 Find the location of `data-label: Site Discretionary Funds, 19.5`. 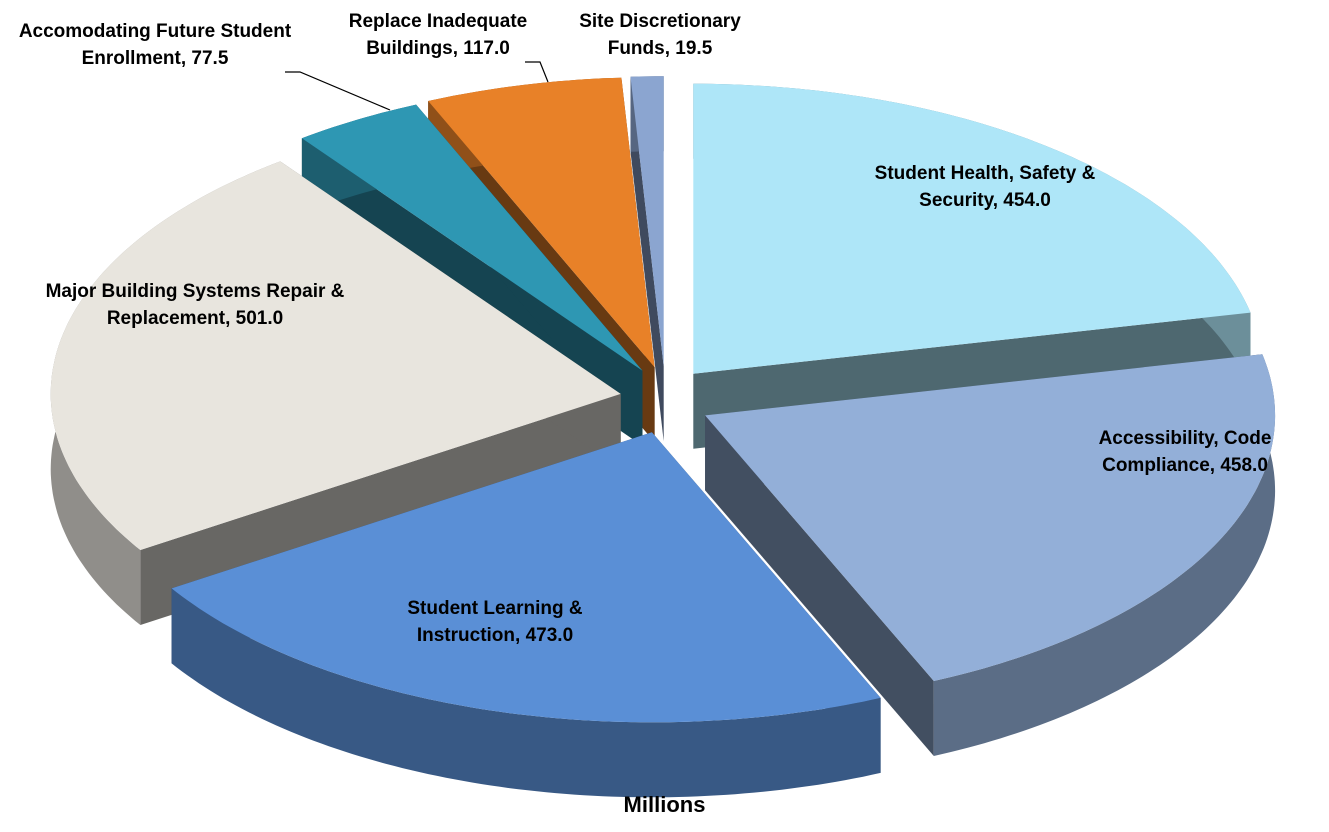

data-label: Site Discretionary Funds, 19.5 is located at coordinates (660, 35).